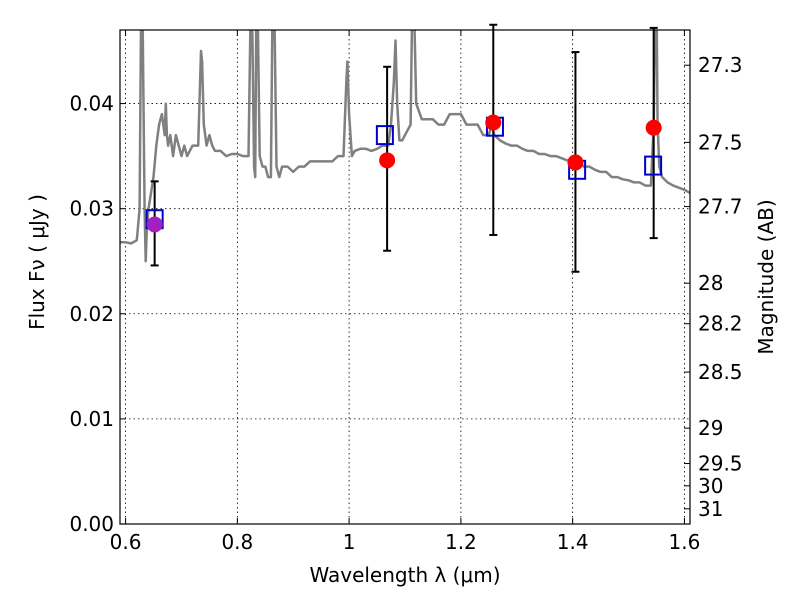 Image resolution: width=800 pixels, height=600 pixels. I want to click on x-tick-label: 1.6, so click(685, 542).